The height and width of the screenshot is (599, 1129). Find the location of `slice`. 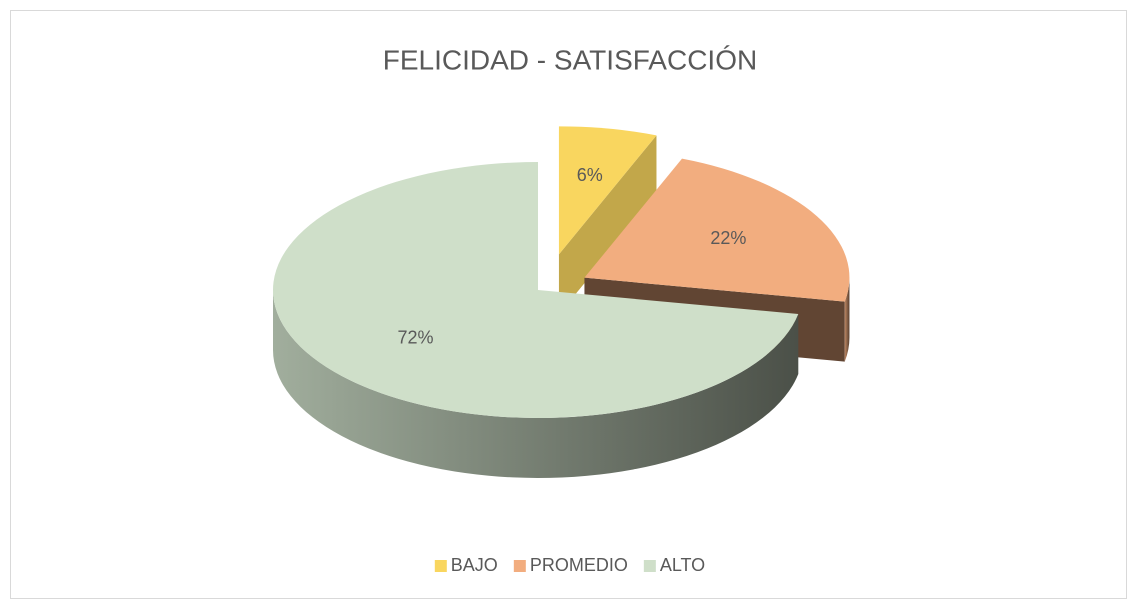

slice is located at coordinates (607, 220).